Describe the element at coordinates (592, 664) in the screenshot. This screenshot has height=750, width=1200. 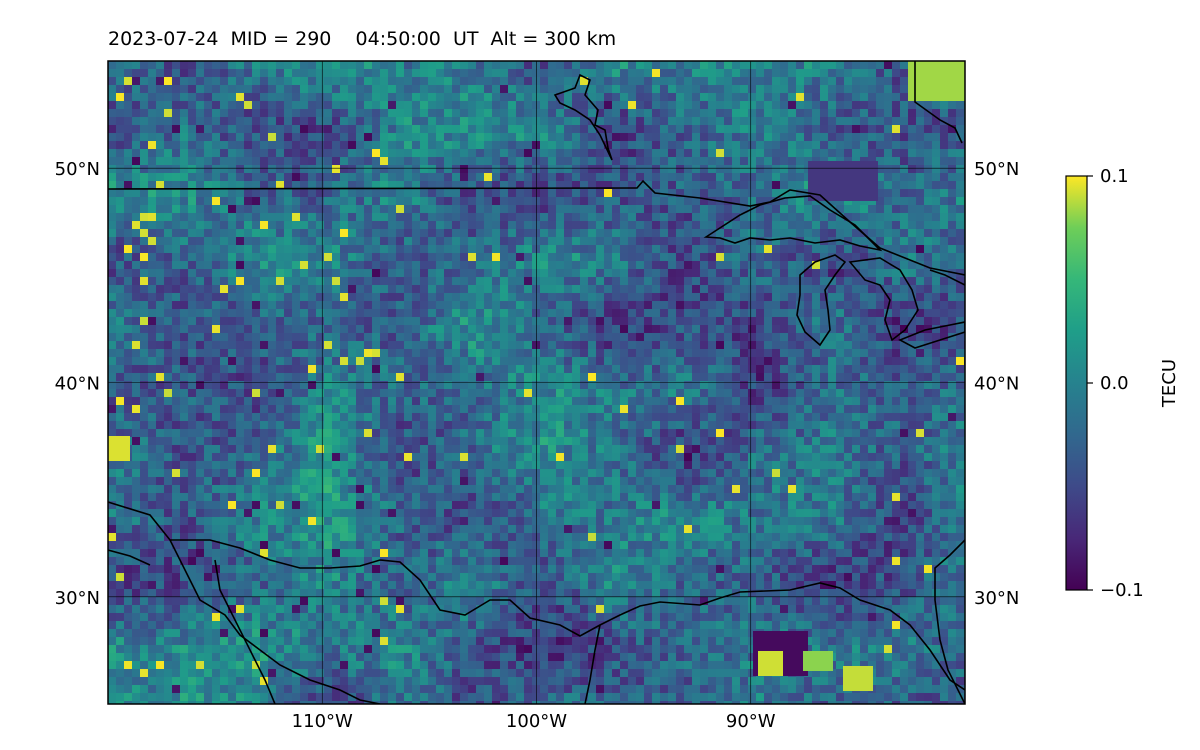
I see `mexico-gulf-coast` at that location.